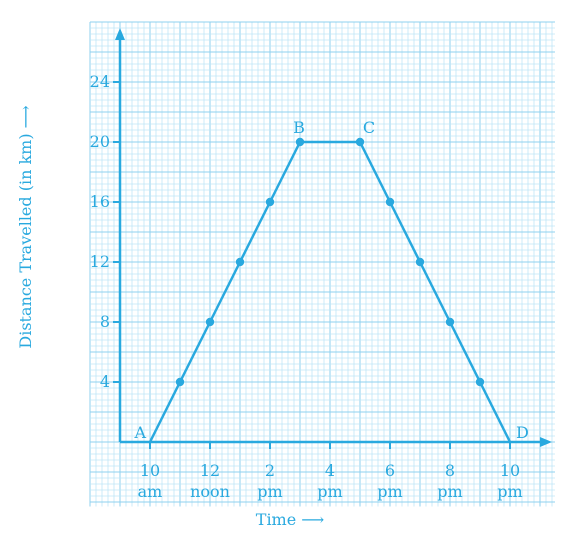 The height and width of the screenshot is (536, 562). Describe the element at coordinates (150, 491) in the screenshot. I see `x-tick-label-sub: am` at that location.